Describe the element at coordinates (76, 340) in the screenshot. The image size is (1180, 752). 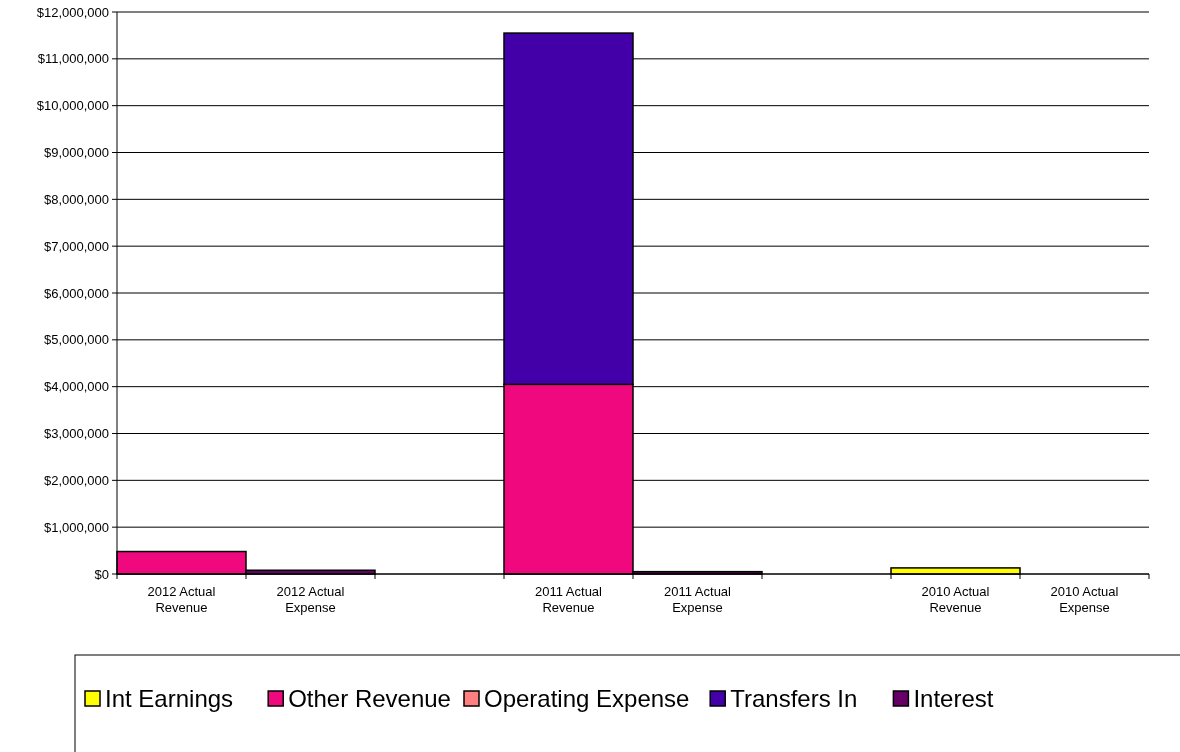
I see `y-tick-label: $5,000,000` at that location.